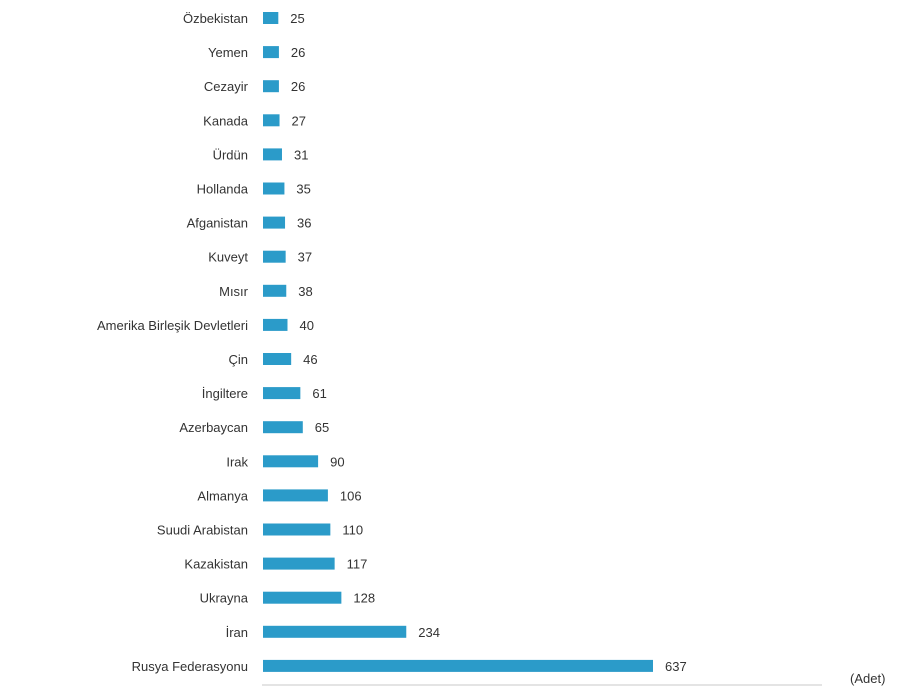 This screenshot has height=695, width=906. What do you see at coordinates (202, 530) in the screenshot?
I see `category-label: Suudi Arabistan` at bounding box center [202, 530].